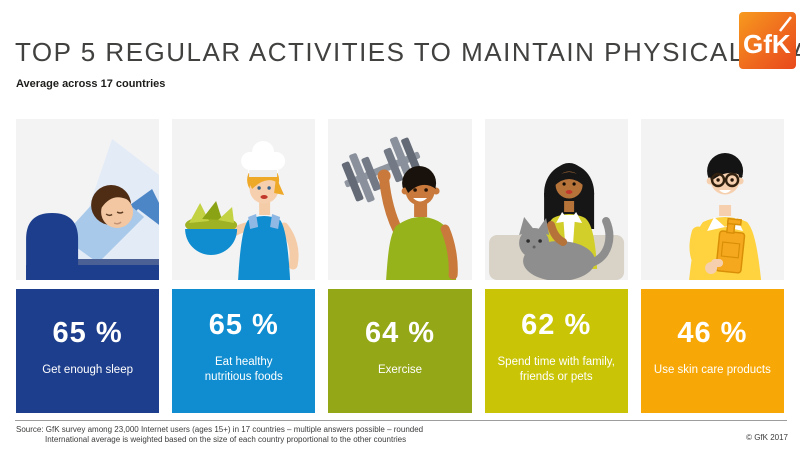 Image resolution: width=800 pixels, height=451 pixels. Describe the element at coordinates (725, 180) in the screenshot. I see `glasses-icon` at that location.